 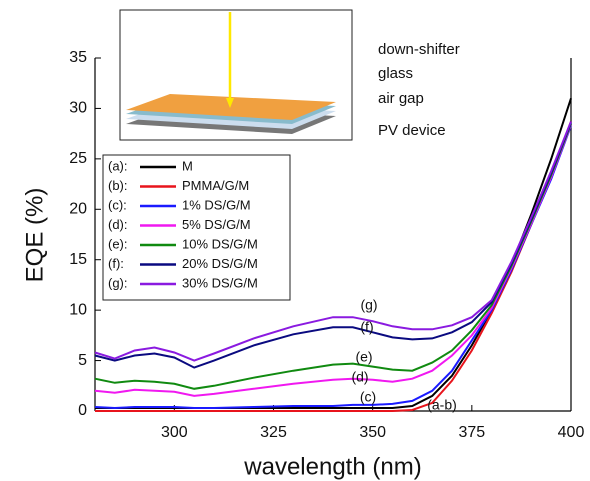 What do you see at coordinates (366, 327) in the screenshot?
I see `annotation: (f)` at bounding box center [366, 327].